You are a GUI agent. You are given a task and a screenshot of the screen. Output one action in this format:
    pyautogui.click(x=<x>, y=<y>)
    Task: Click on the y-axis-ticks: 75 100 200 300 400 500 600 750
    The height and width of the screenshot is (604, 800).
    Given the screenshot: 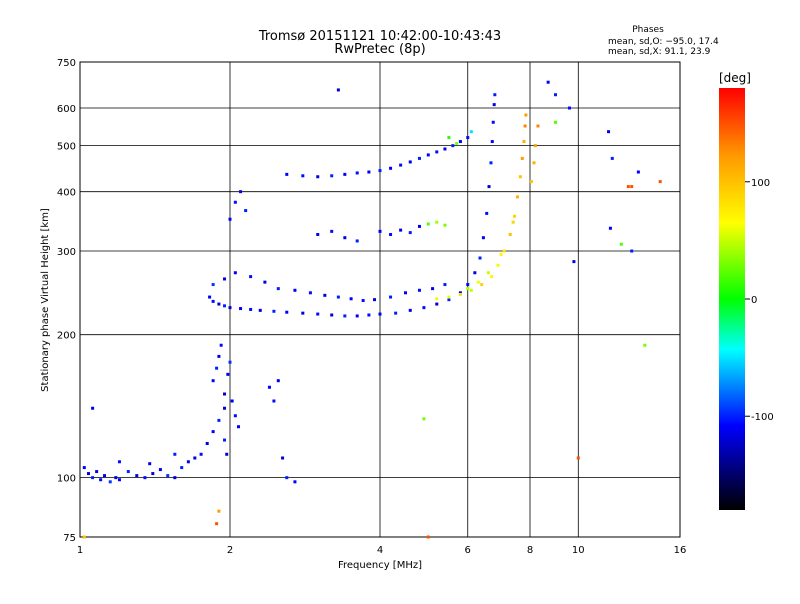 What is the action you would take?
    pyautogui.click(x=66, y=301)
    